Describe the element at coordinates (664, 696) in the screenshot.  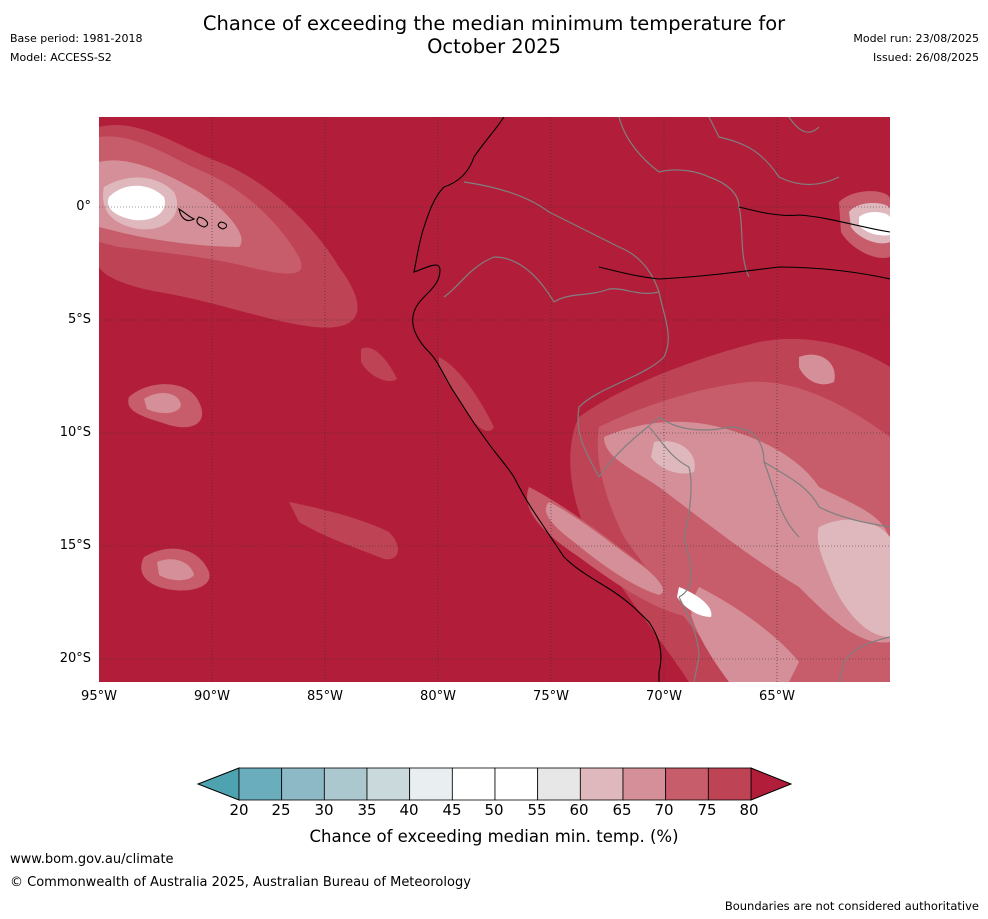
I see `lon-label: 70°W` at that location.